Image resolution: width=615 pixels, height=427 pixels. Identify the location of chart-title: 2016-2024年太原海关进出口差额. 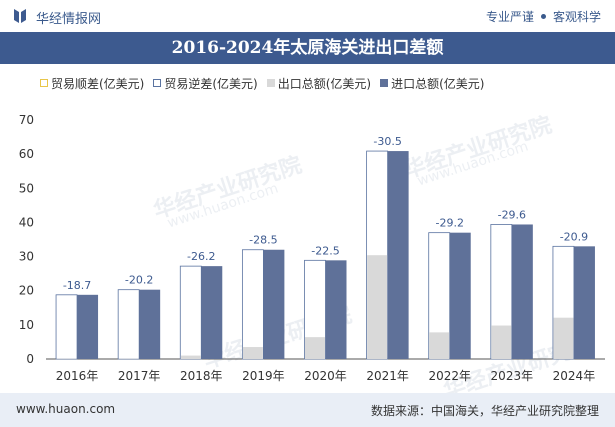
(307, 48).